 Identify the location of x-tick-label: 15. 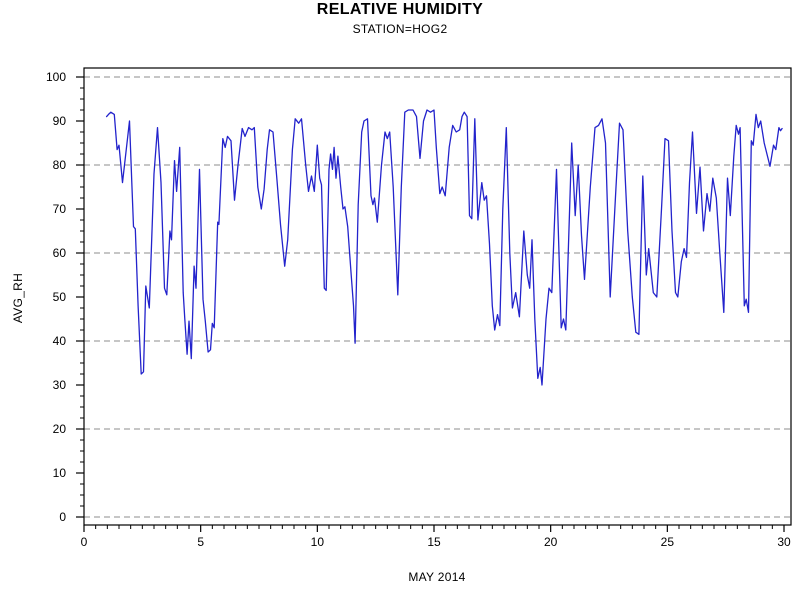
(434, 542).